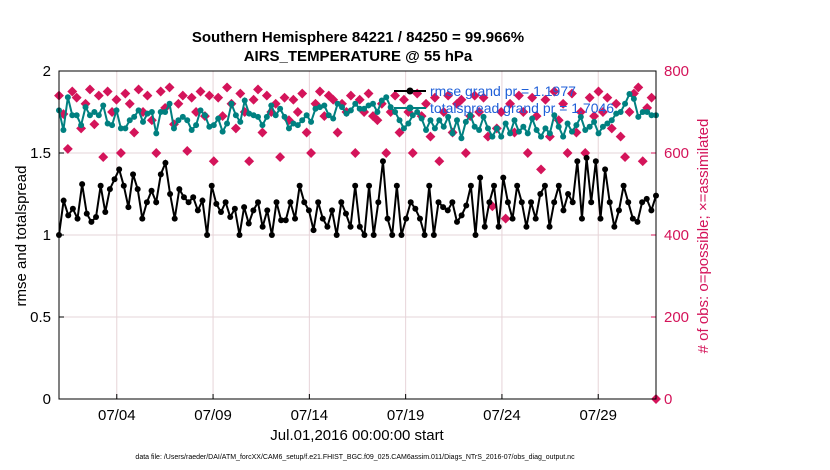  I want to click on rmse-series, so click(357, 196).